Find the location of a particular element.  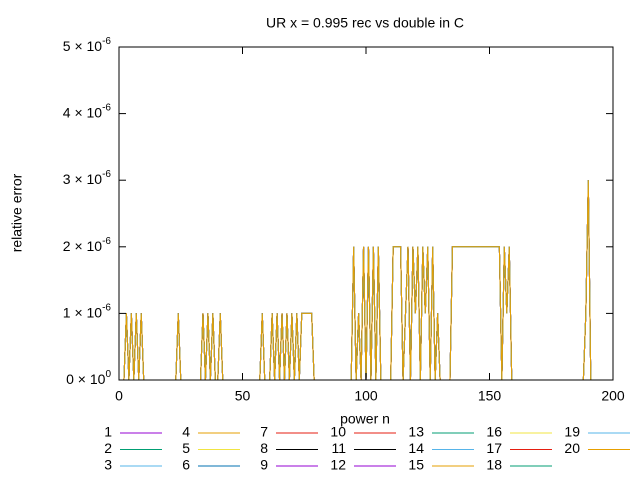

legend-label: 9 is located at coordinates (264, 465).